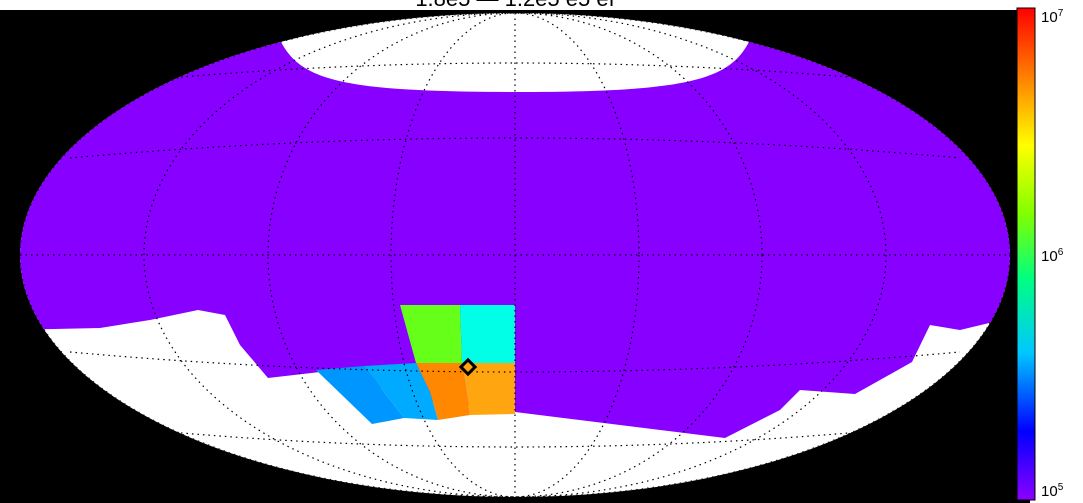  Describe the element at coordinates (1060, 252) in the screenshot. I see `colorbar-tick-middle-exp: 6` at that location.